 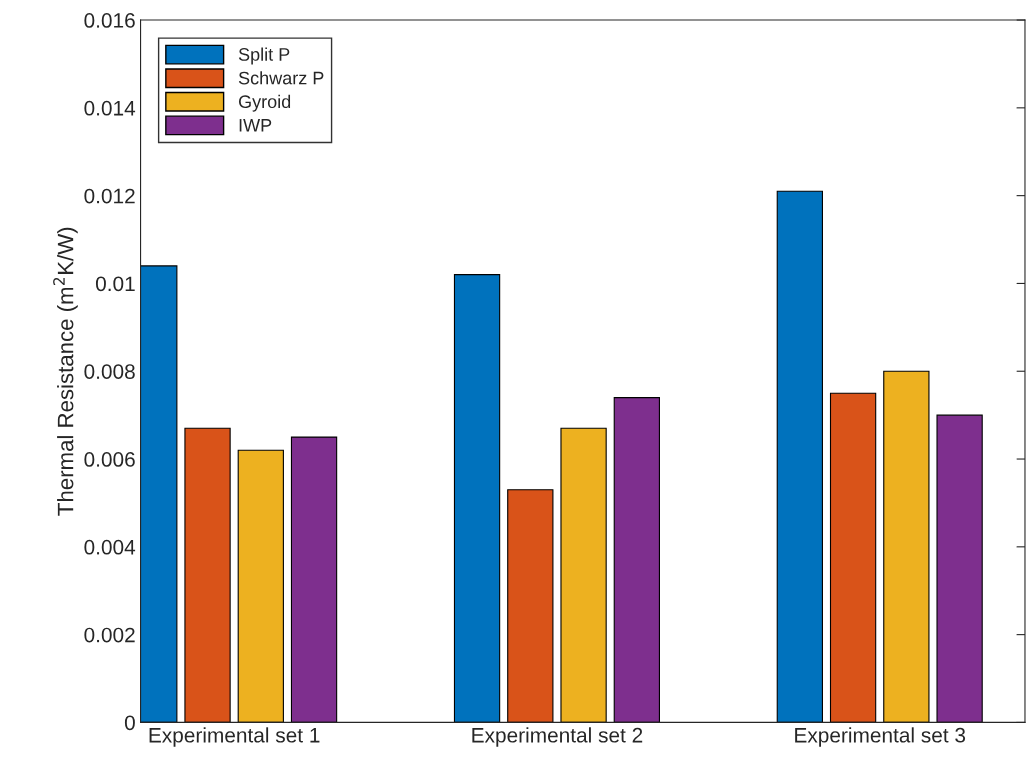 What do you see at coordinates (109, 20) in the screenshot?
I see `y-tick-label: 0.016` at bounding box center [109, 20].